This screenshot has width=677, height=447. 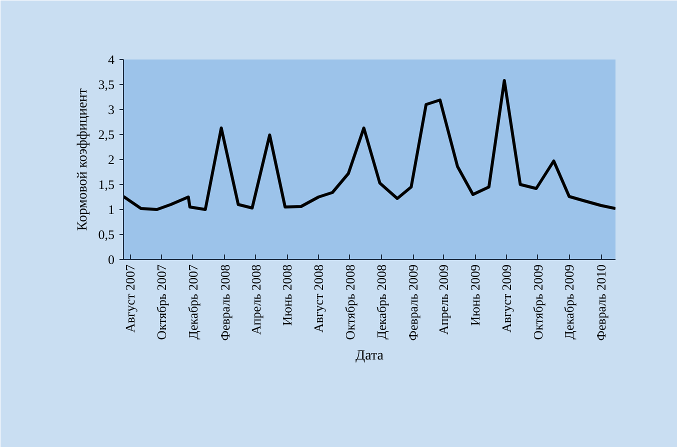 I want to click on x-tick-label: Апрель 2008, so click(x=256, y=299).